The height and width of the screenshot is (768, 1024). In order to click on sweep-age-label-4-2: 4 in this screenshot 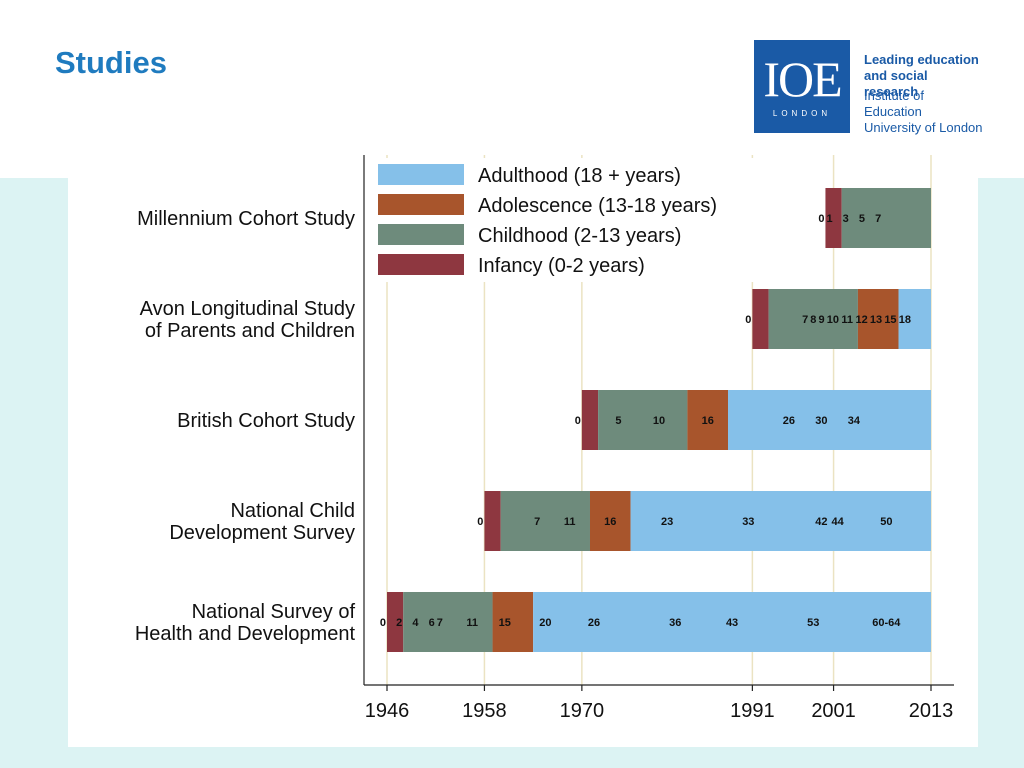, I will do `click(415, 623)`.